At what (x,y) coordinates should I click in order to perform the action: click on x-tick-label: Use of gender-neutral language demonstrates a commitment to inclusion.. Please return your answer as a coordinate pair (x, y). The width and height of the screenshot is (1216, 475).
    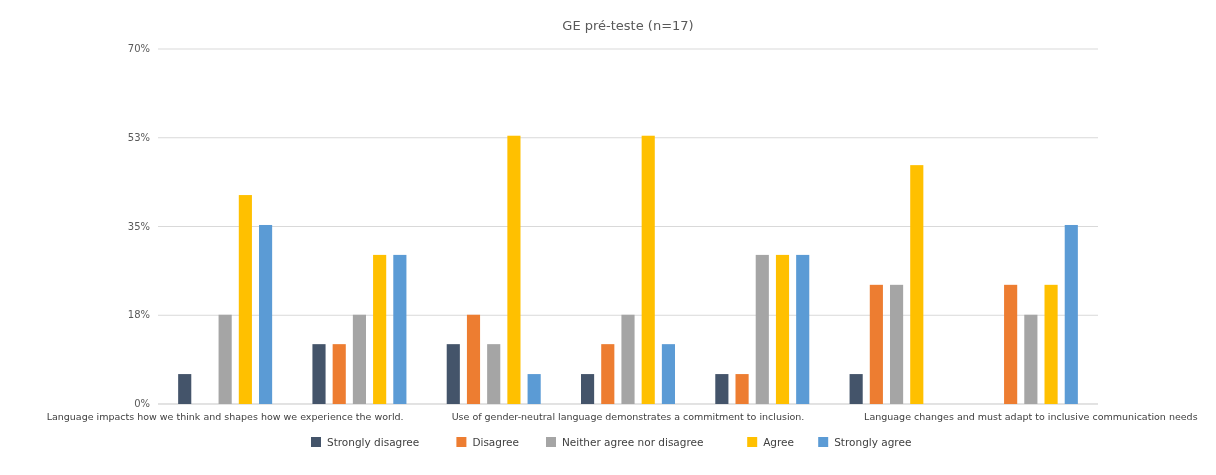
    Looking at the image, I should click on (628, 416).